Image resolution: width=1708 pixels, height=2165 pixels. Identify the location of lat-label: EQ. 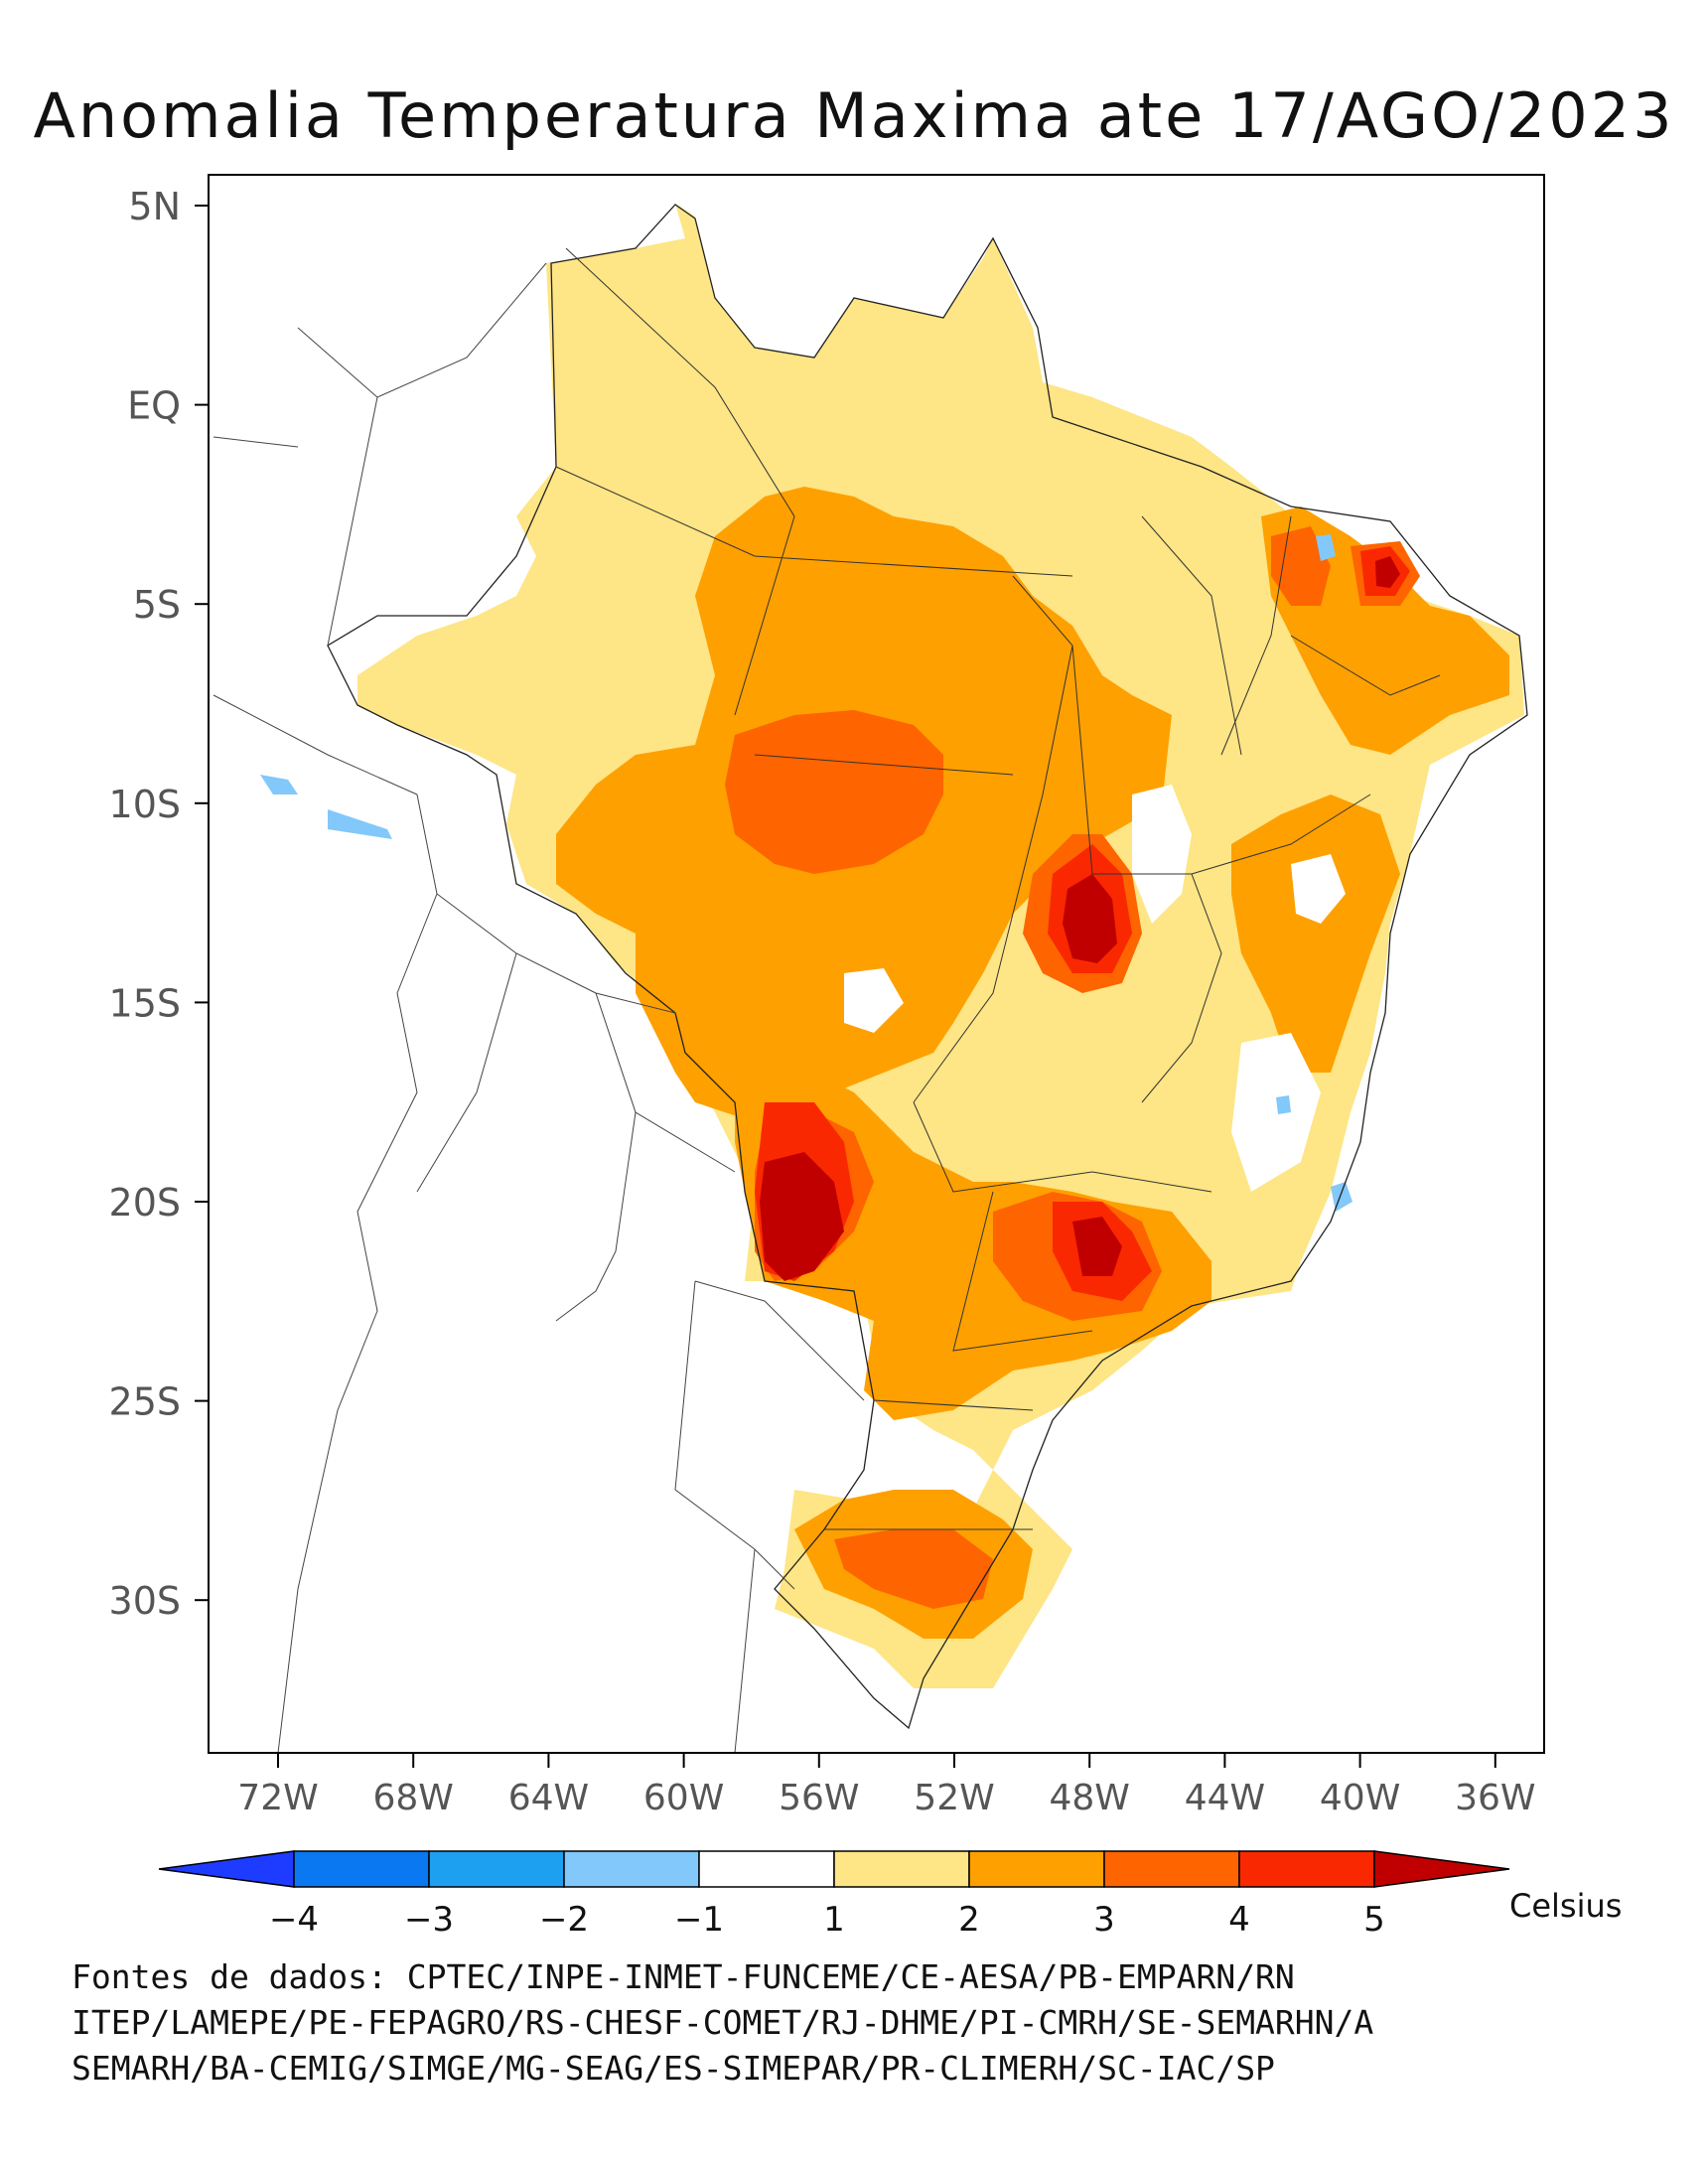
(154, 406).